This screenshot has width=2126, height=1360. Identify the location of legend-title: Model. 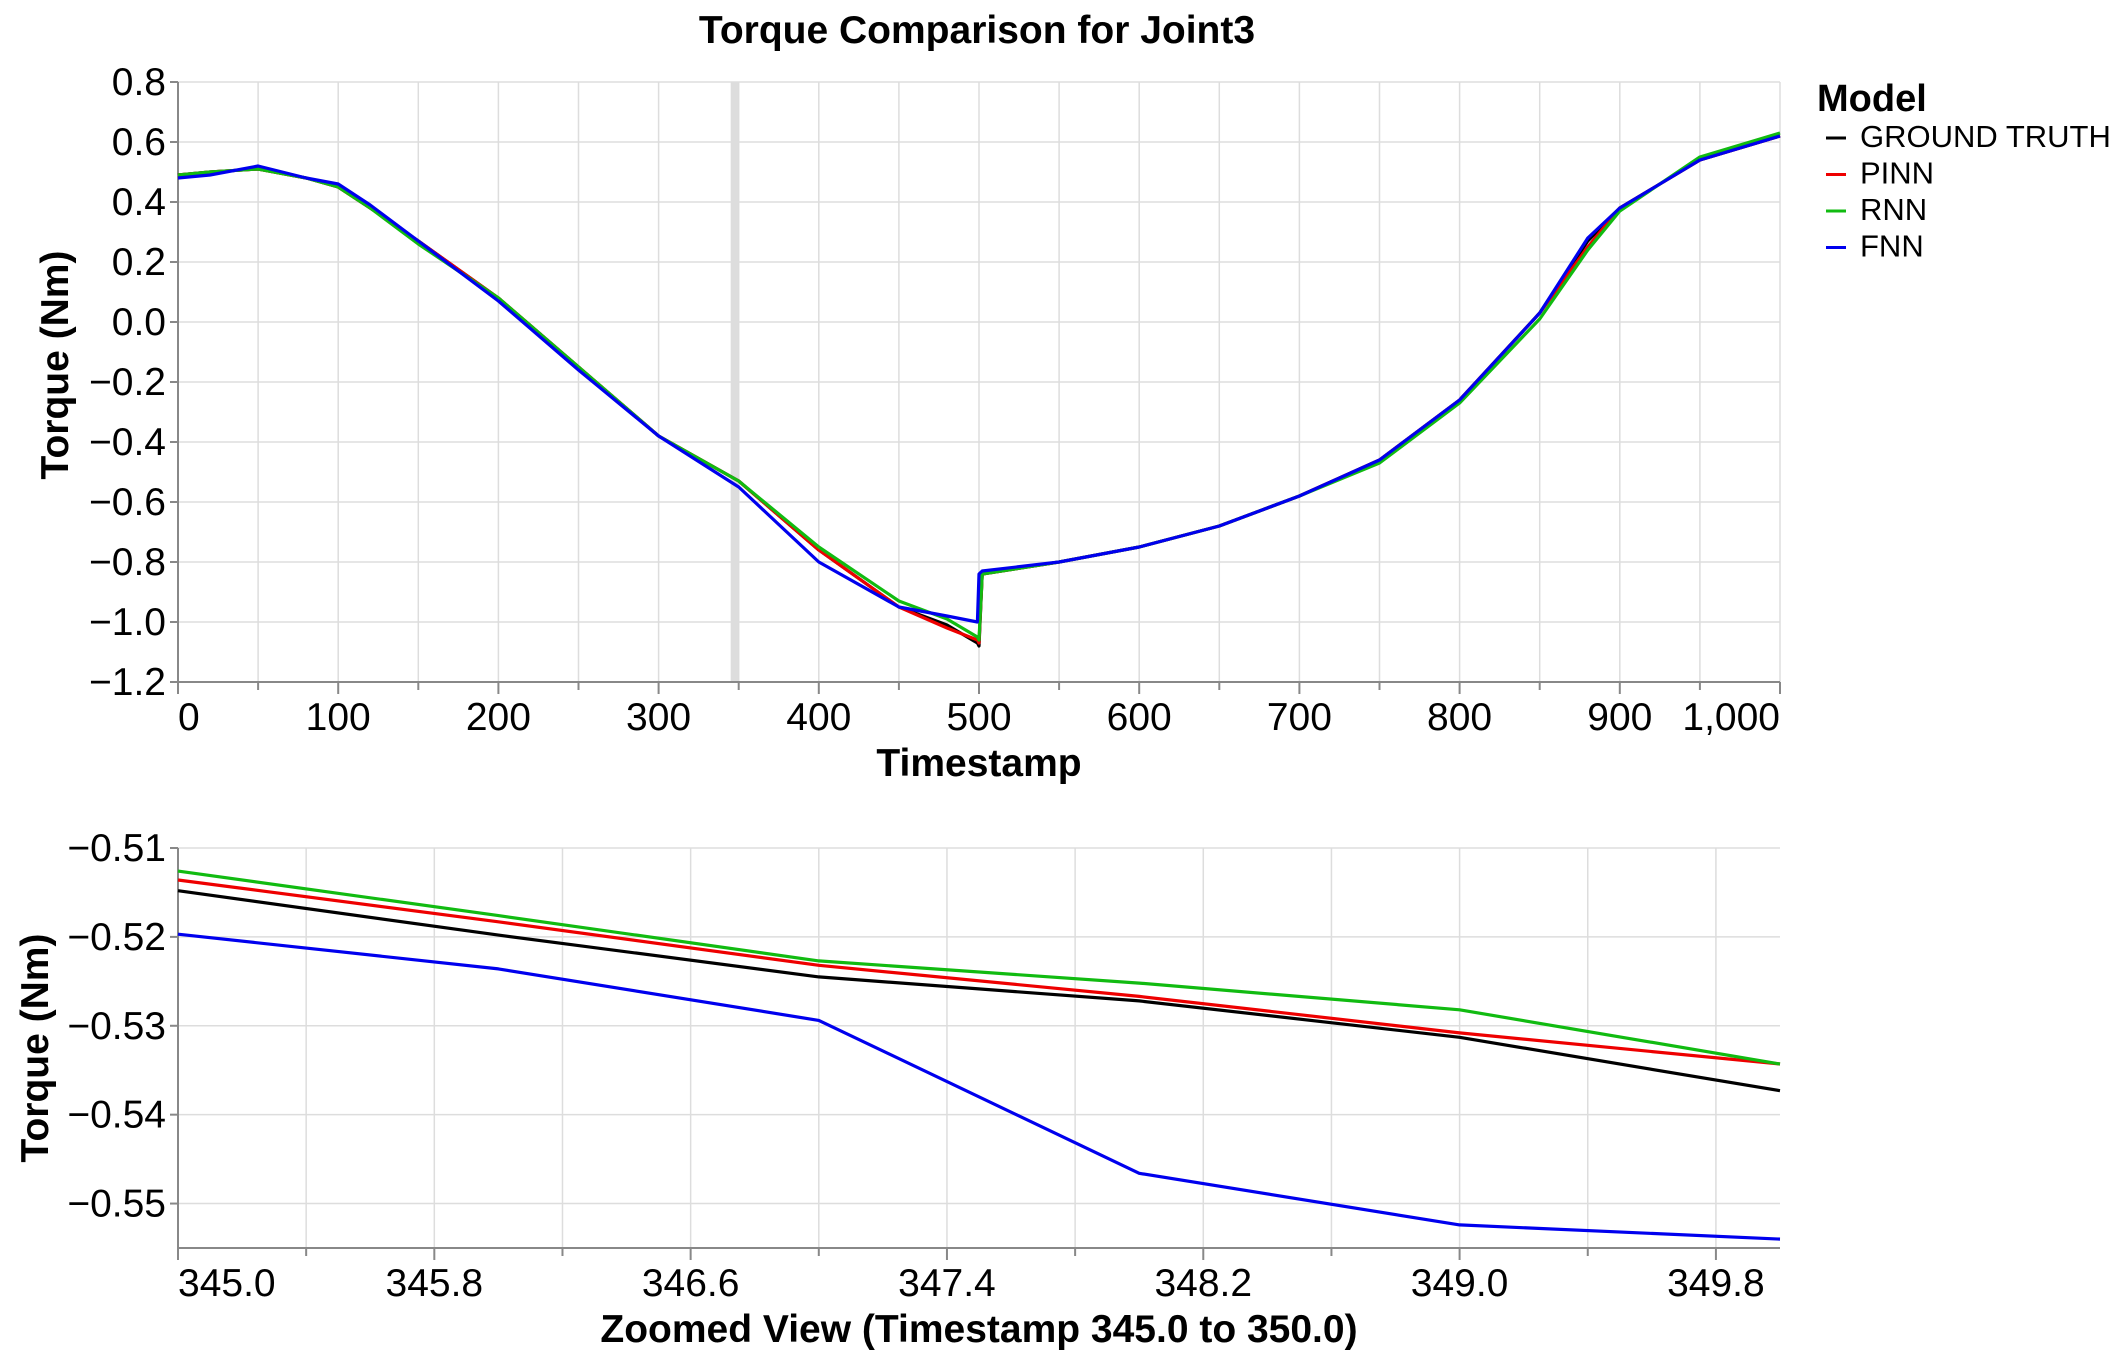
(1872, 99).